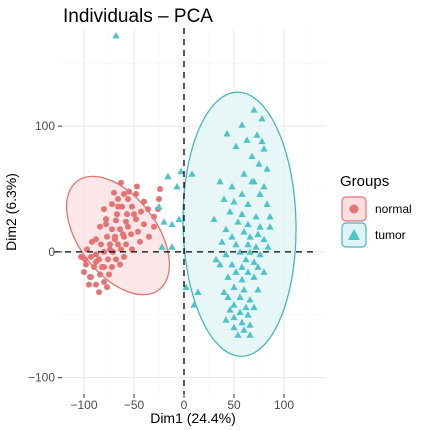 Image resolution: width=422 pixels, height=430 pixels. I want to click on x-tick-label: 50, so click(234, 405).